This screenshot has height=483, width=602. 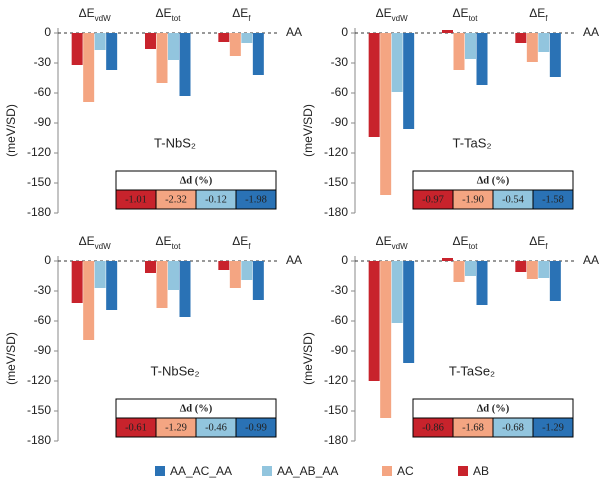 What do you see at coordinates (553, 199) in the screenshot?
I see `table-value: -1.58` at bounding box center [553, 199].